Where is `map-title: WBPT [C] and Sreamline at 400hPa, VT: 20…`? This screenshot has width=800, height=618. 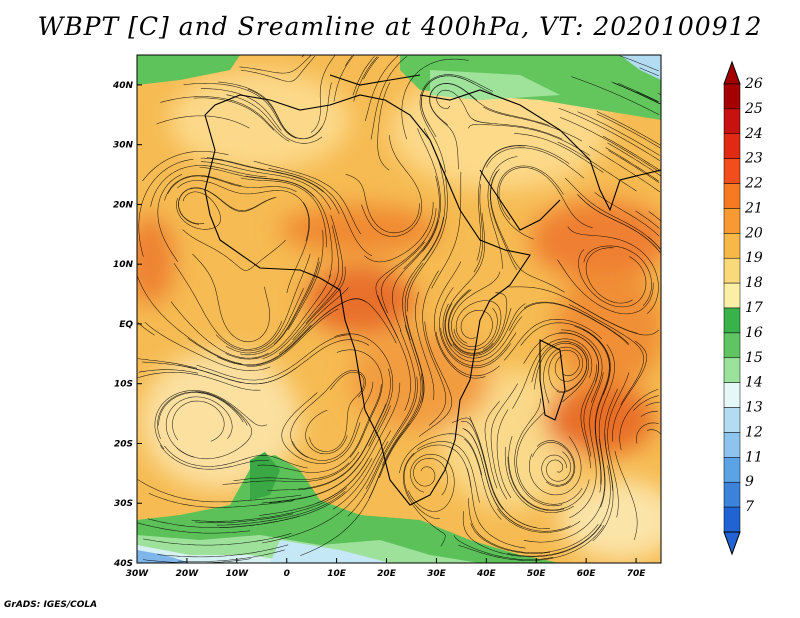 map-title: WBPT [C] and Sreamline at 400hPa, VT: 20… is located at coordinates (400, 26).